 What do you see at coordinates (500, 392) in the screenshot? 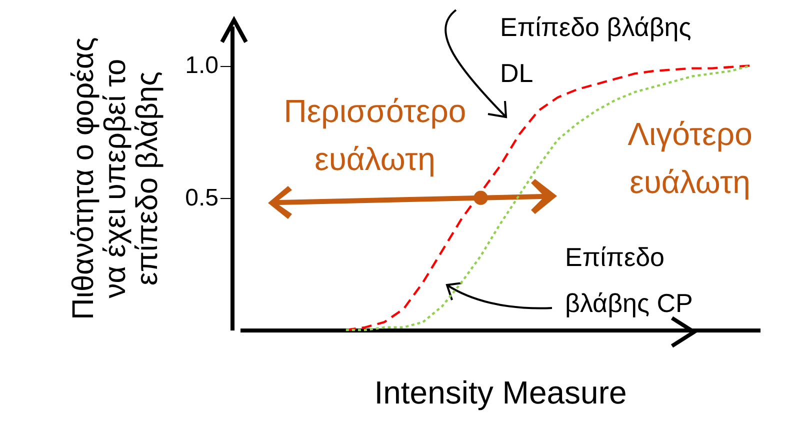
I see `x-axis-title: Intensity Measure` at bounding box center [500, 392].